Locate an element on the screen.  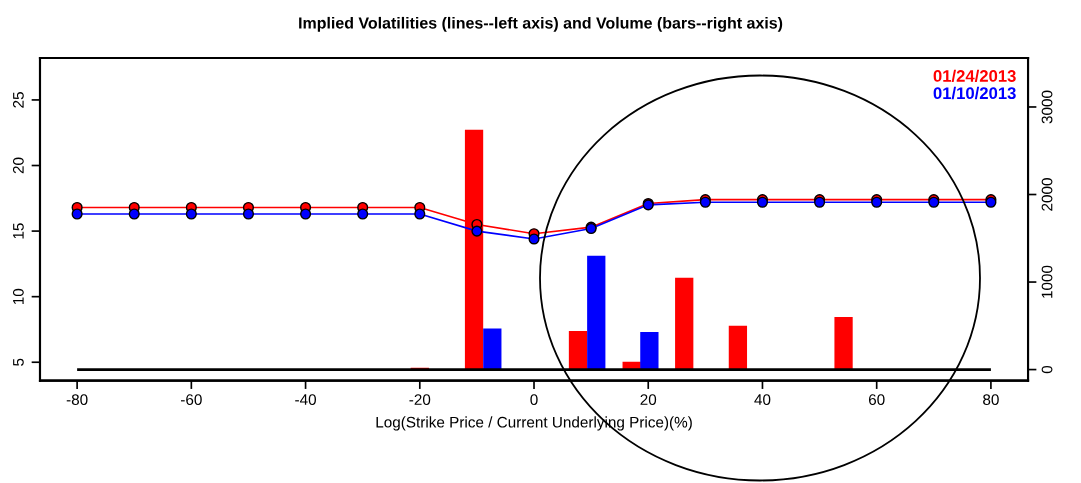
chart-title: Implied Volatilities (lines--left axis) and Volume (bars--right axis) is located at coordinates (541, 24).